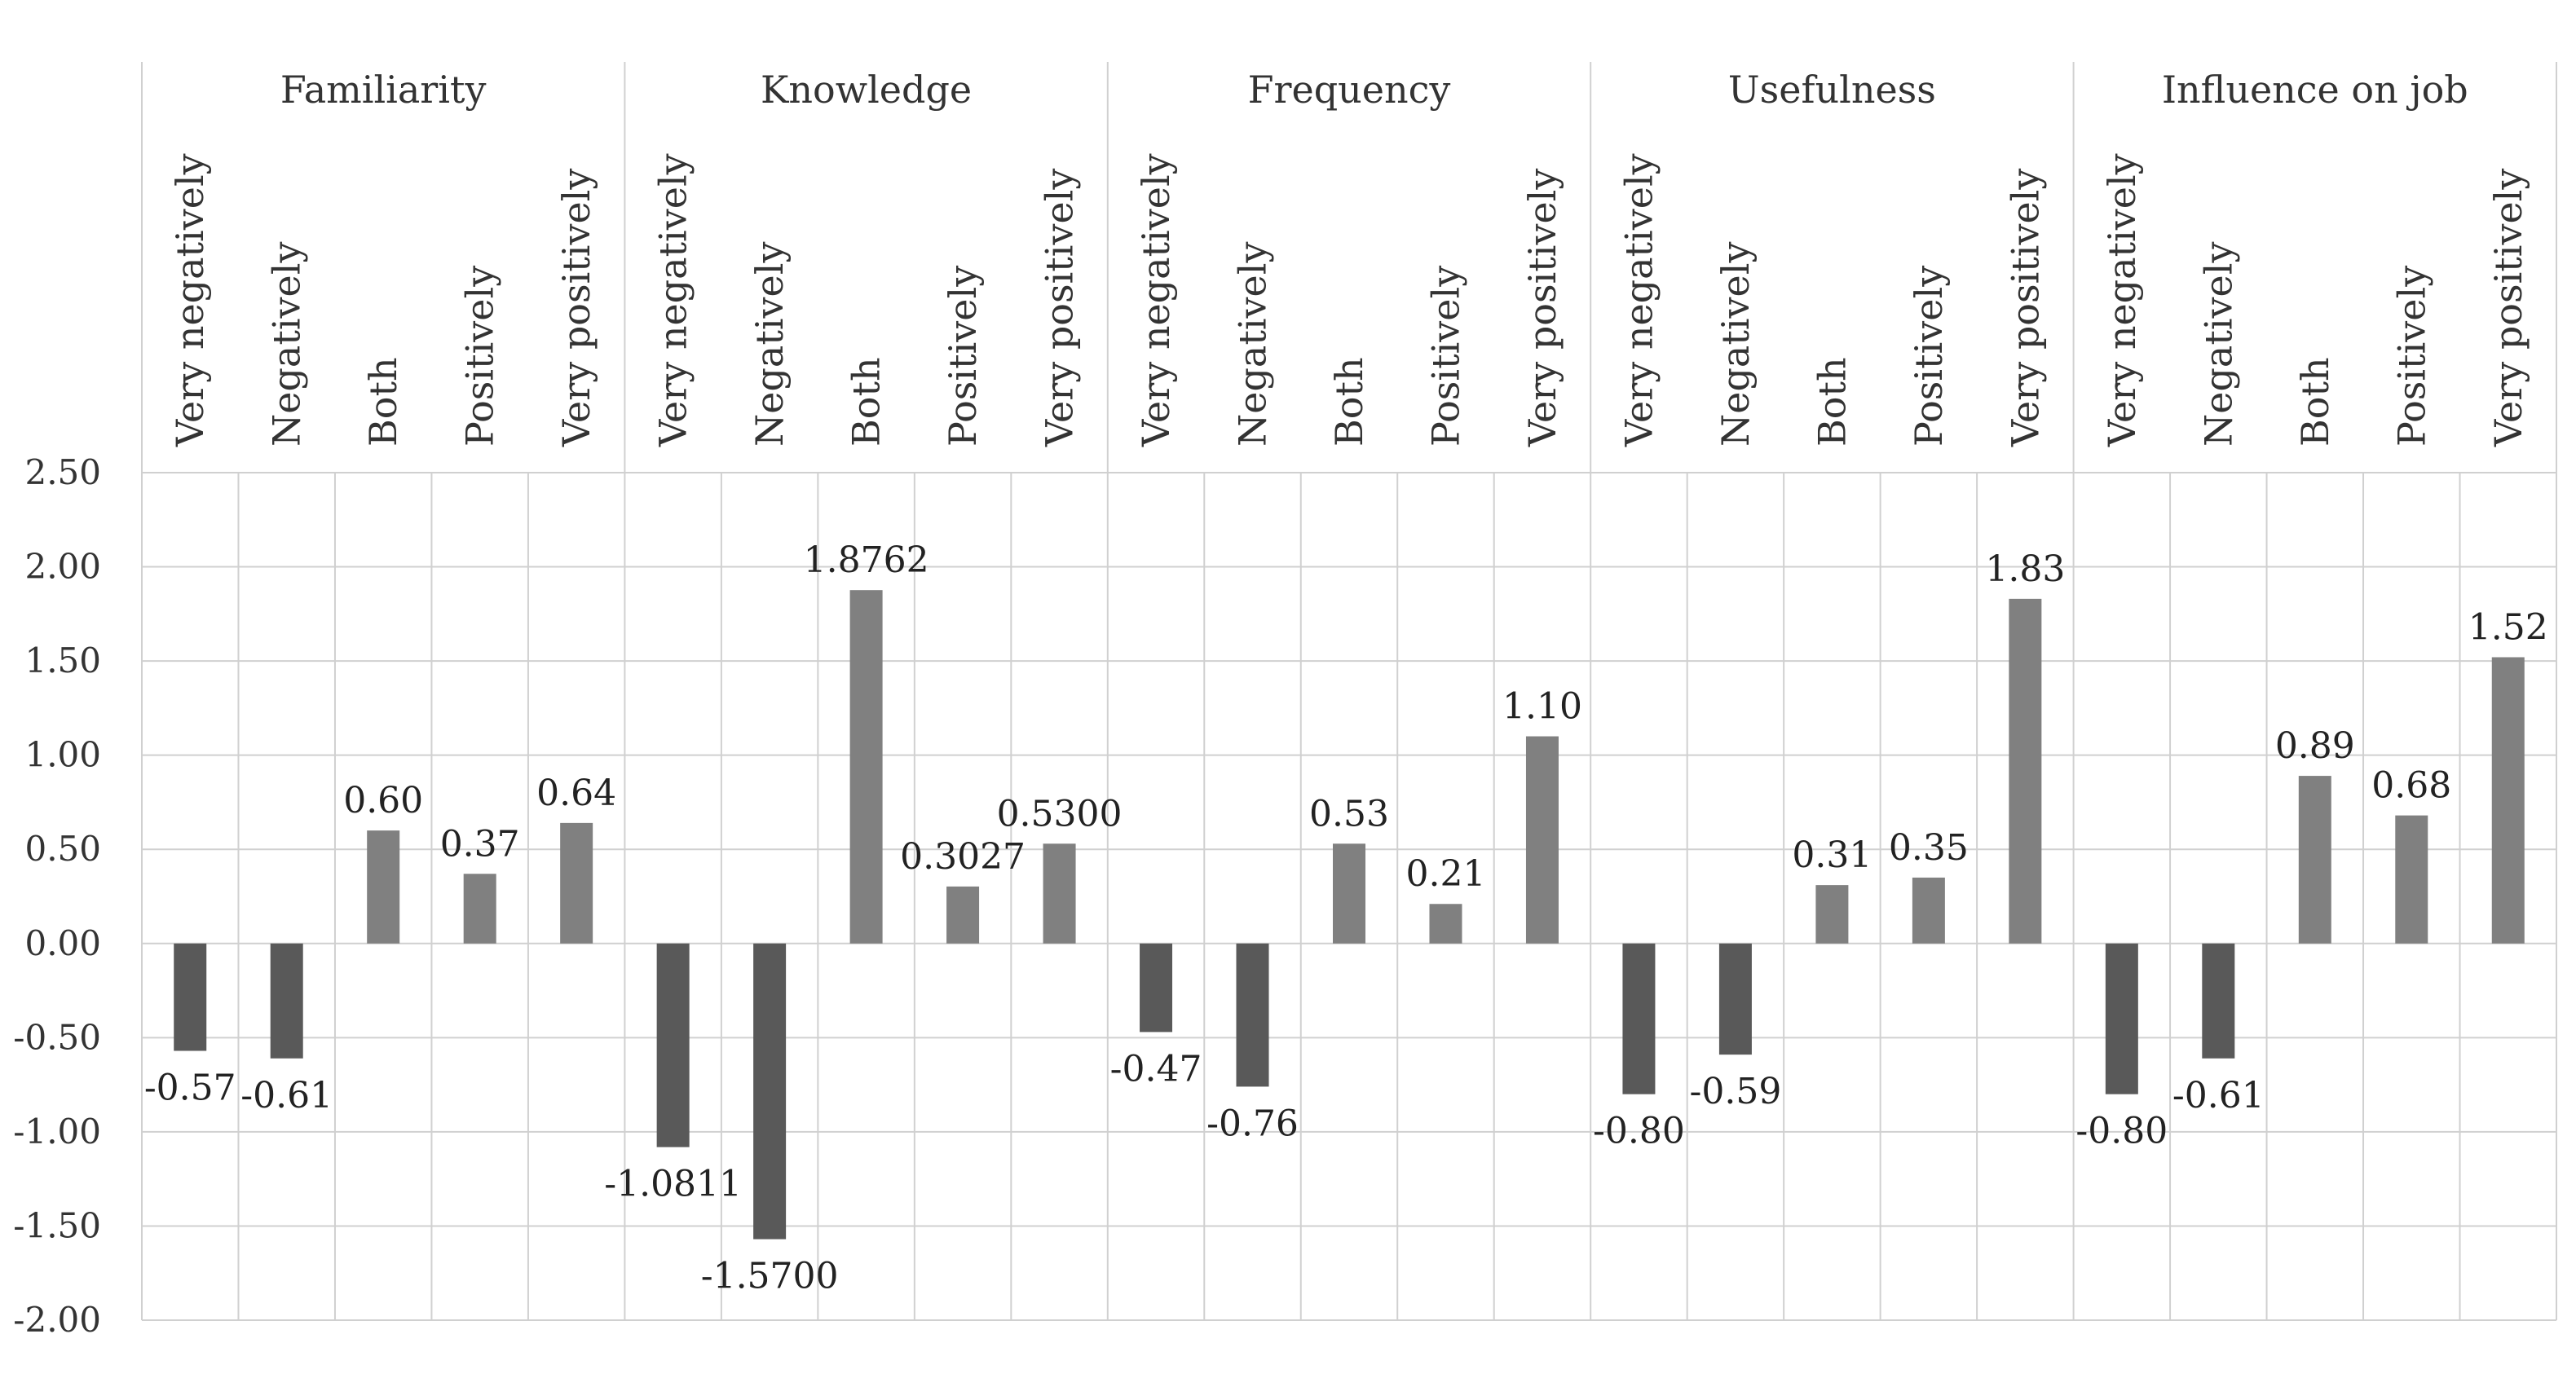  What do you see at coordinates (62, 943) in the screenshot?
I see `y-tick-label: 0.00` at bounding box center [62, 943].